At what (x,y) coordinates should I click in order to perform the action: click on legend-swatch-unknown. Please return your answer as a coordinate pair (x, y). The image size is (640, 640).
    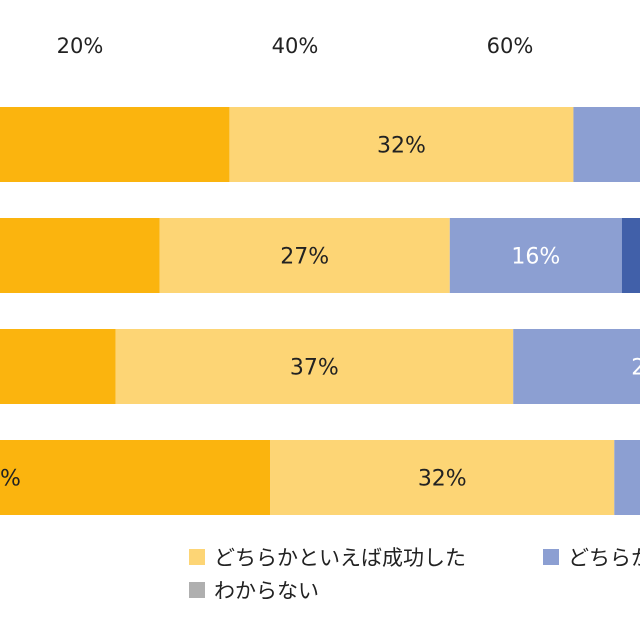
    Looking at the image, I should click on (197, 590).